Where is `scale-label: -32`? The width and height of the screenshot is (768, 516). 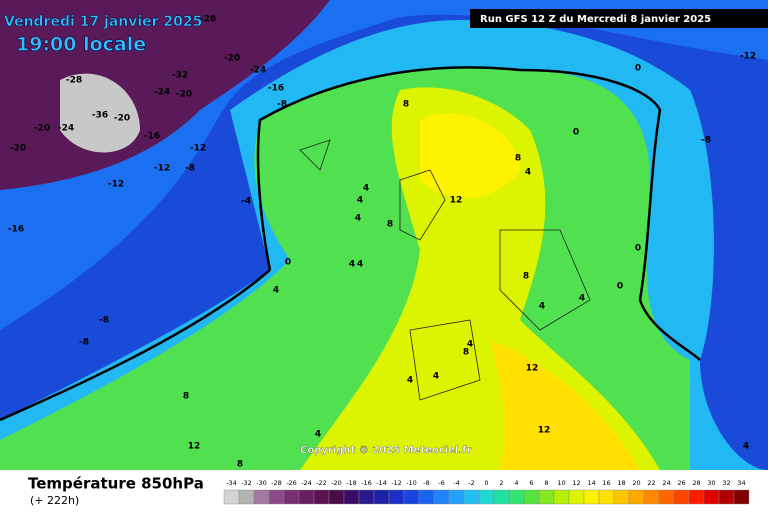
scale-label: -32 is located at coordinates (246, 483).